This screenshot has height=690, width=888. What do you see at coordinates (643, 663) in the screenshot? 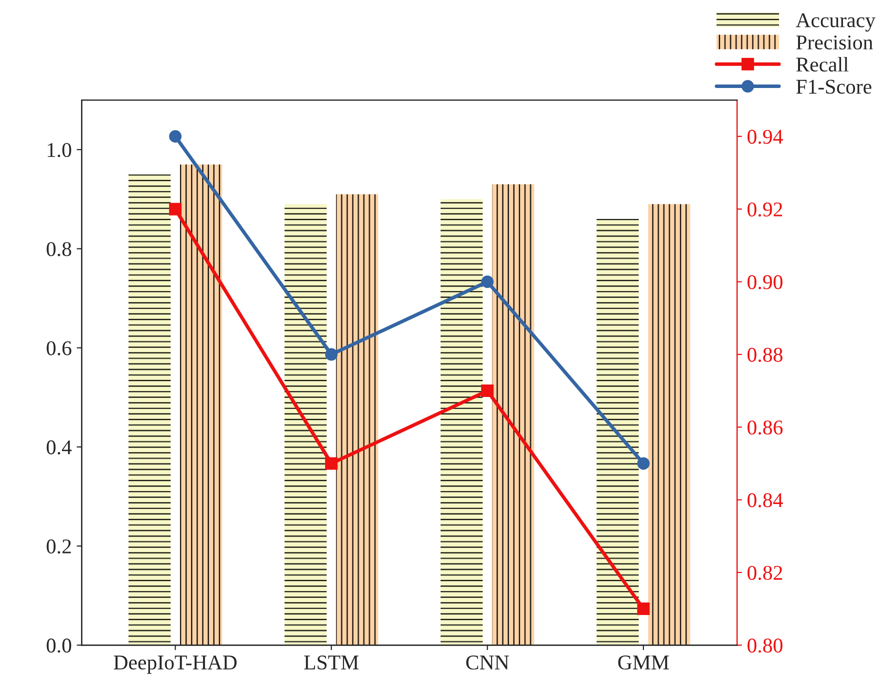
I see `x-tick-label: GMM` at bounding box center [643, 663].